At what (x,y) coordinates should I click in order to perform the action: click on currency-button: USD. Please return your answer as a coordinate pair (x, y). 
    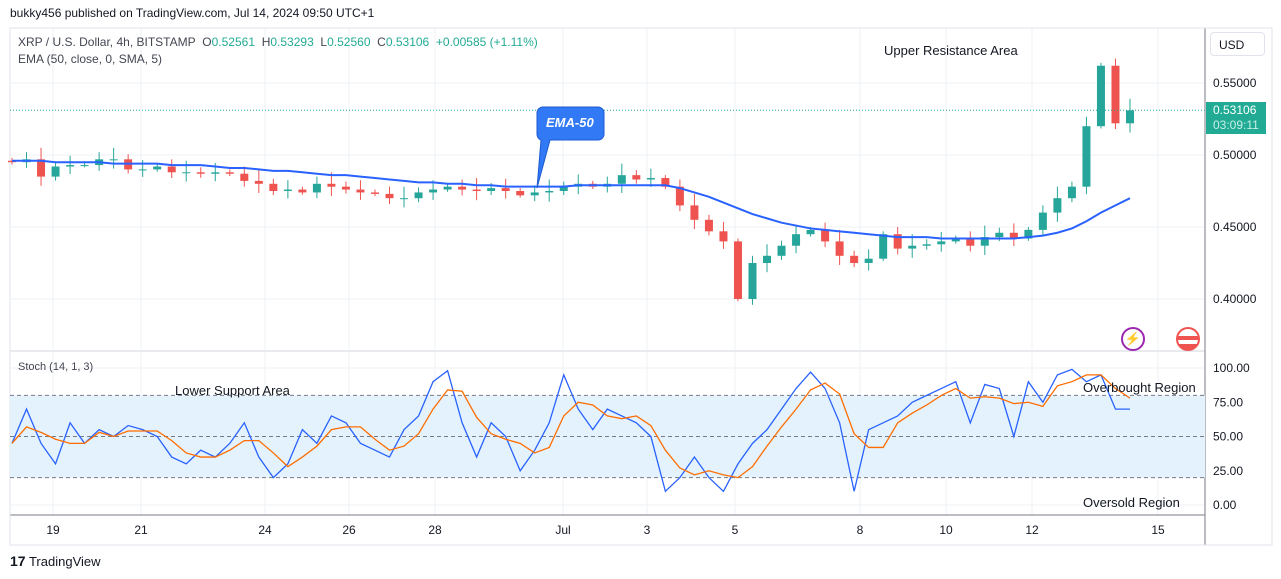
    Looking at the image, I should click on (1237, 44).